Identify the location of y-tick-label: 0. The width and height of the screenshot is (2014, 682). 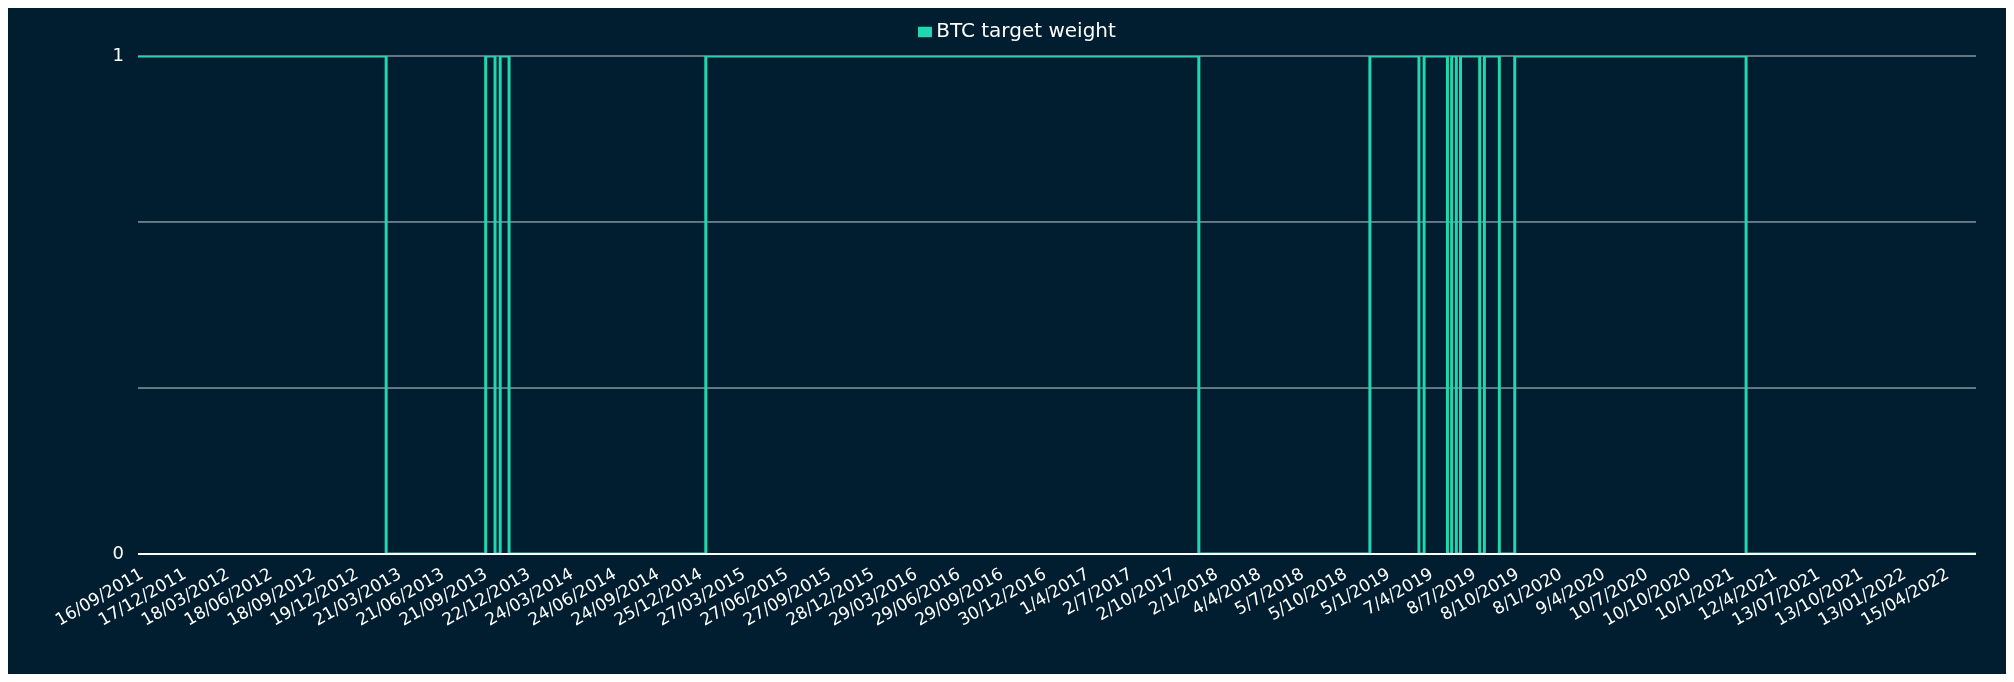
(118, 552).